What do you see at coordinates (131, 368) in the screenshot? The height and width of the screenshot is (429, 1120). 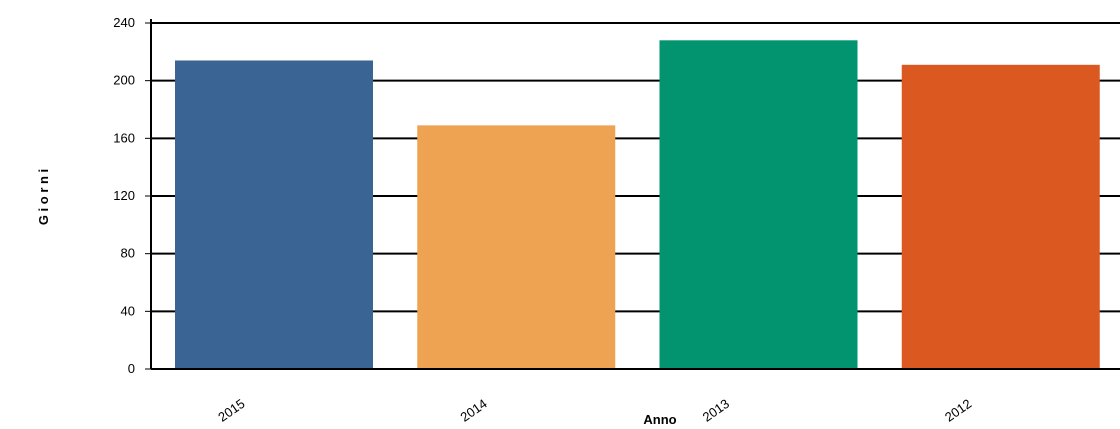 I see `y-tick-label: 0` at bounding box center [131, 368].